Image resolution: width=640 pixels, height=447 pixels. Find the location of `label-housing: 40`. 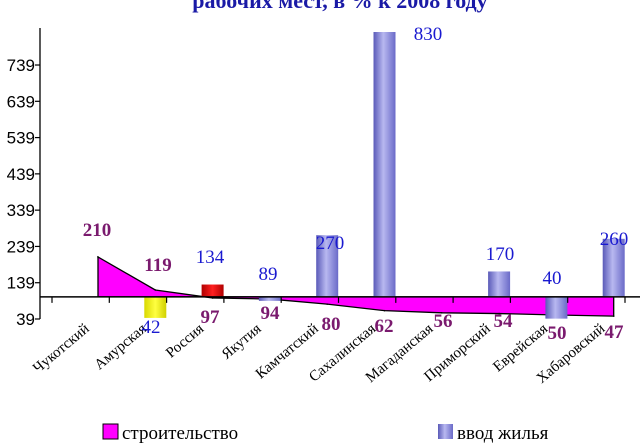

label-housing: 40 is located at coordinates (552, 278).